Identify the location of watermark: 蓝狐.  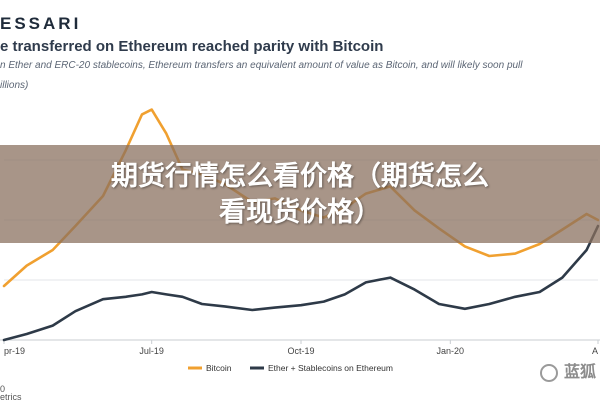
(567, 370).